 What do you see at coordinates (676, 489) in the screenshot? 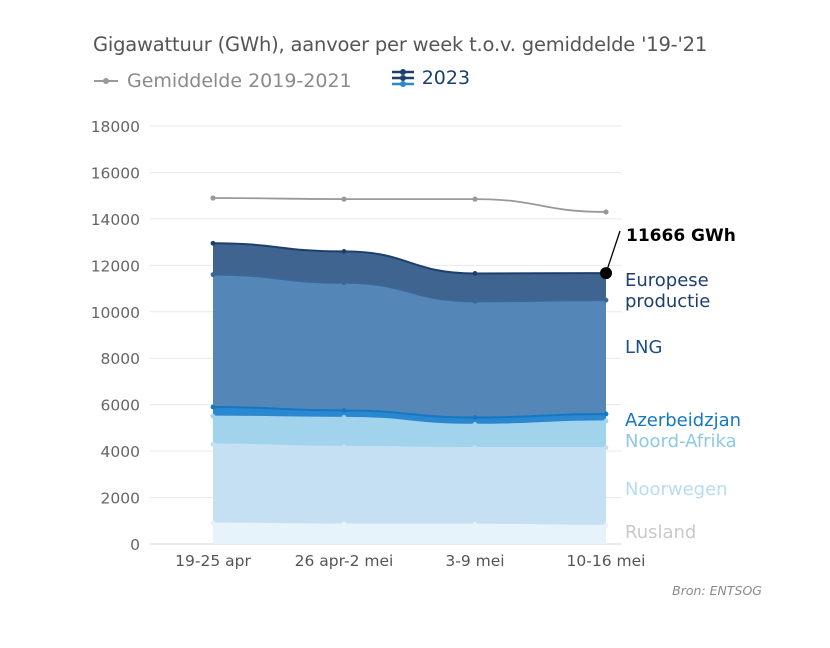
I see `series-label-noorwegen: Noorwegen` at bounding box center [676, 489].